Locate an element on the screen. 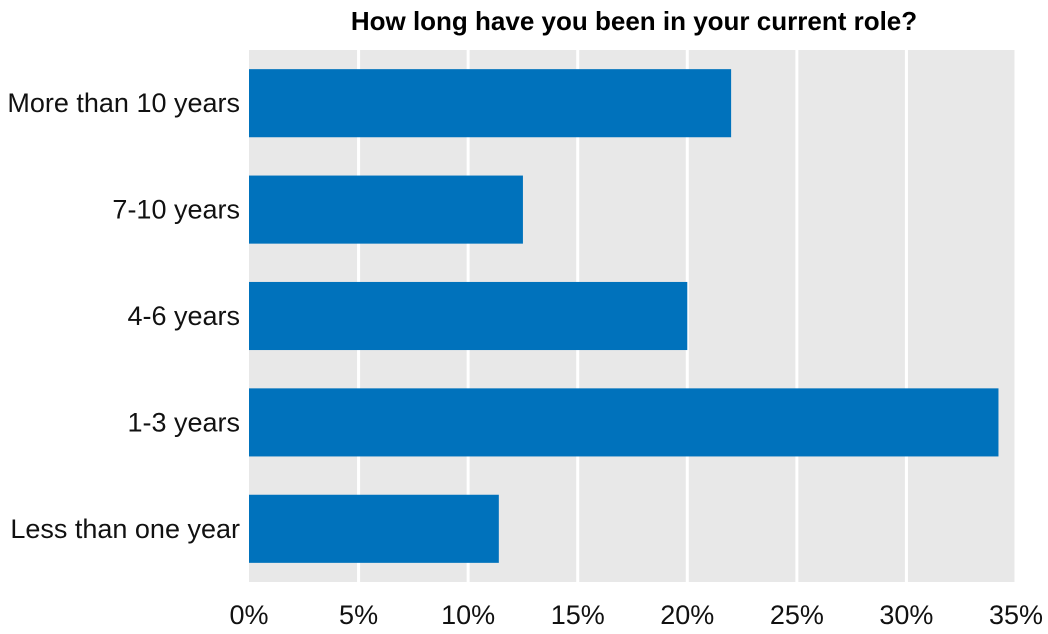  x-axis-tick-labels: 0% 5% 10% 15% 20% 25% 30% 35% is located at coordinates (636, 615).